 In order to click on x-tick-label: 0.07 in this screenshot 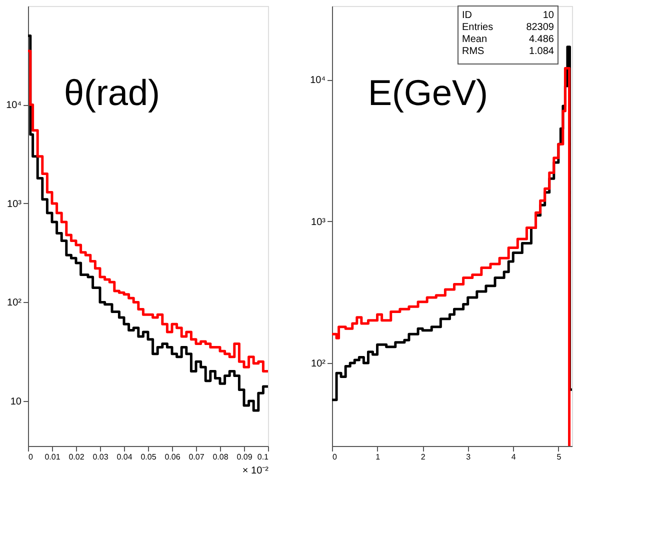, I will do `click(196, 457)`.